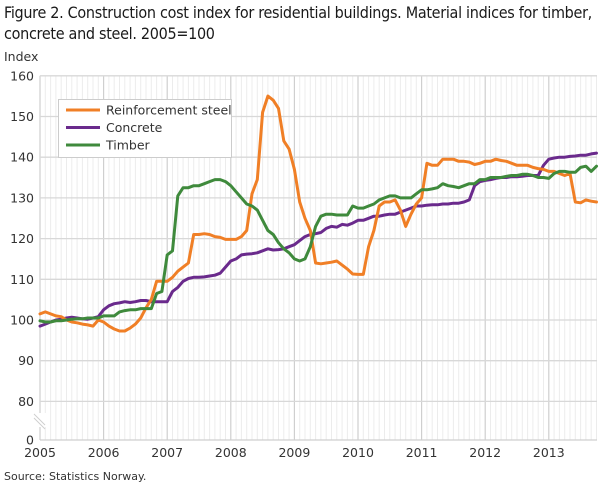  What do you see at coordinates (26, 401) in the screenshot?
I see `y-tick-label: 80` at bounding box center [26, 401].